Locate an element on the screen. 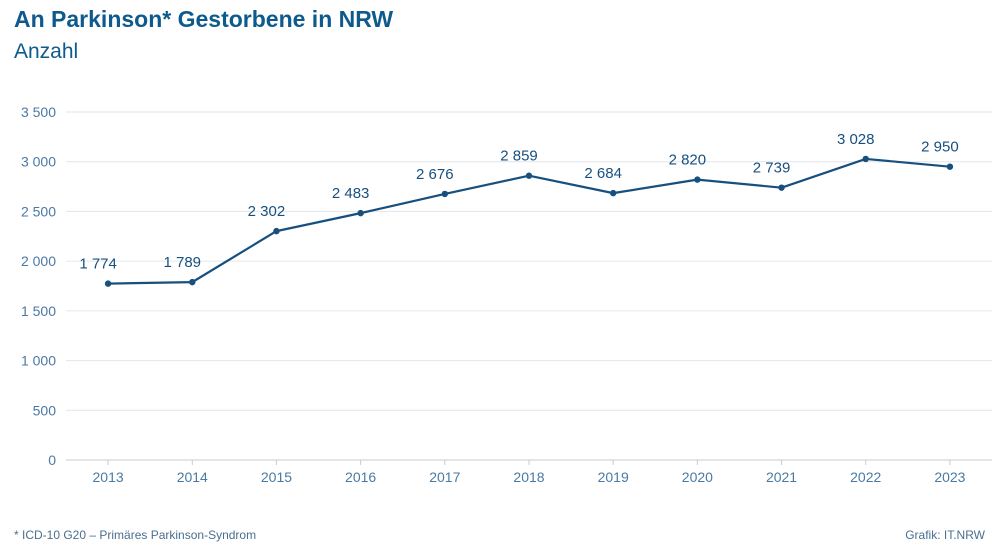  x-tick-label: 2022 is located at coordinates (865, 477).